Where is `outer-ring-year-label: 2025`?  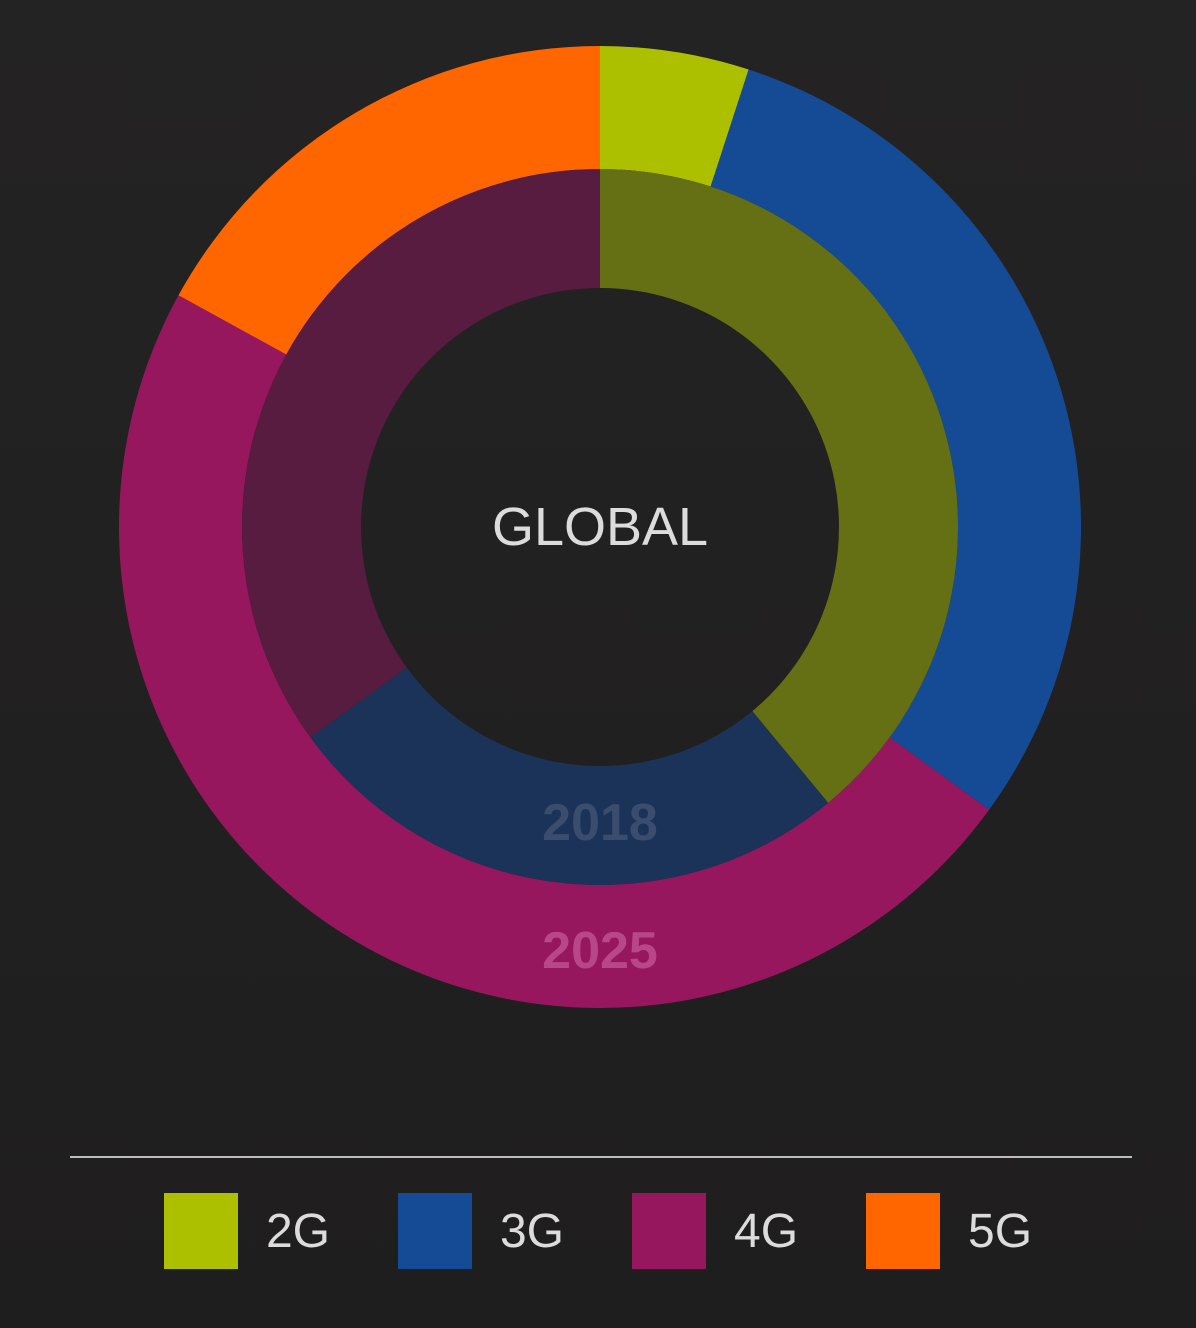 outer-ring-year-label: 2025 is located at coordinates (600, 951).